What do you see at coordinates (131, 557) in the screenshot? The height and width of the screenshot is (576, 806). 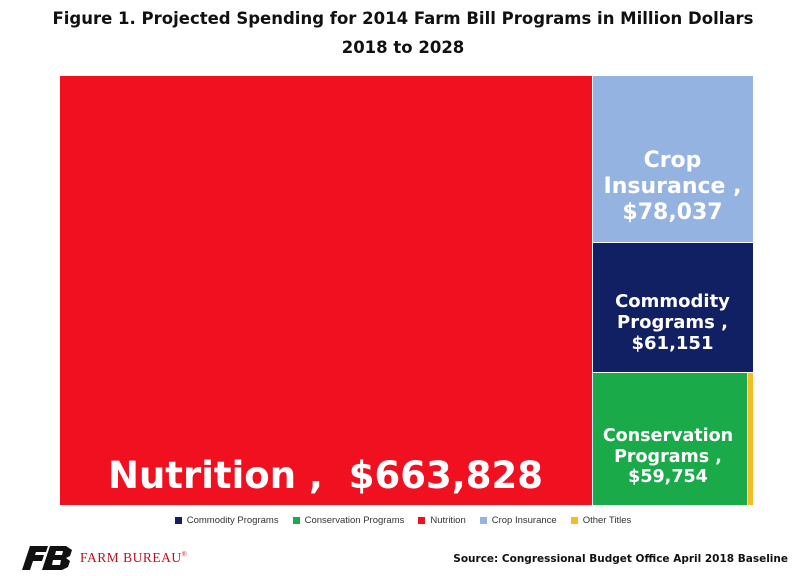 I see `logo-wordmark: FARM BUREAU` at bounding box center [131, 557].